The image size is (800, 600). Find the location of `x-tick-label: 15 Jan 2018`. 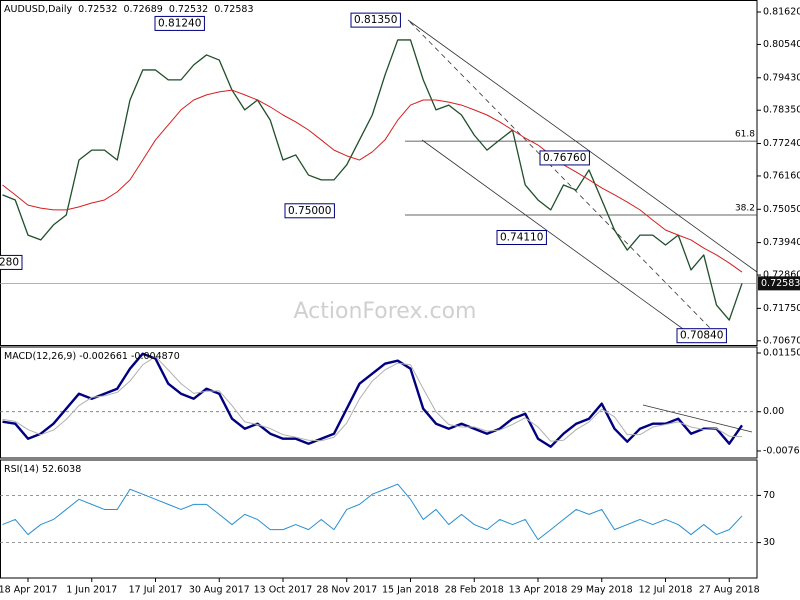

x-tick-label: 15 Jan 2018 is located at coordinates (410, 590).